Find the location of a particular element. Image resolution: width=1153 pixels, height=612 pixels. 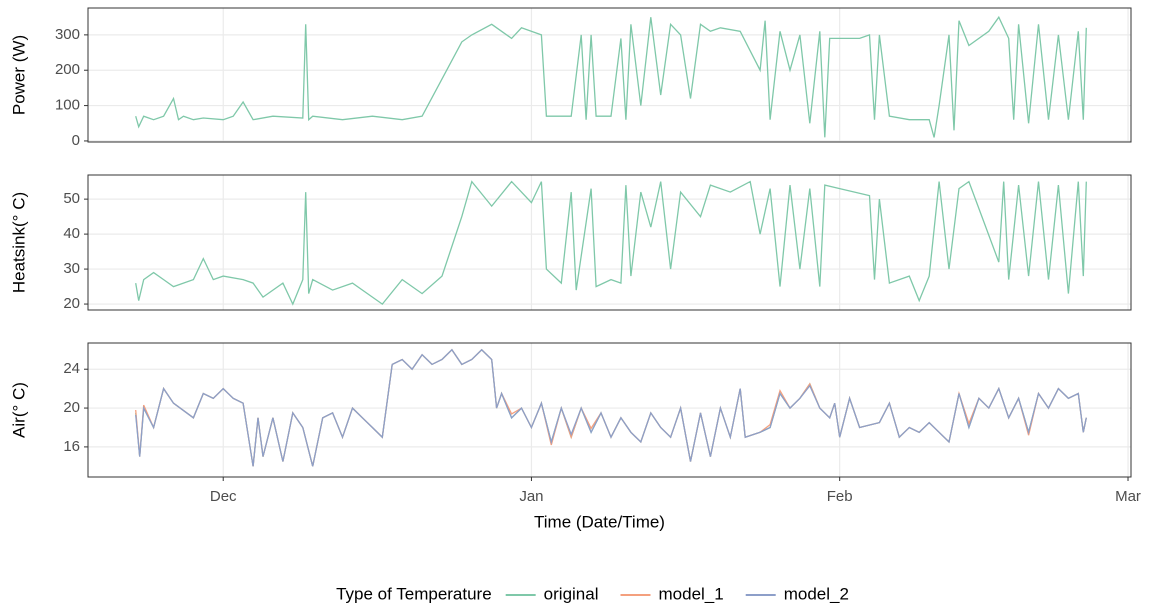

legend-label: original is located at coordinates (571, 593).